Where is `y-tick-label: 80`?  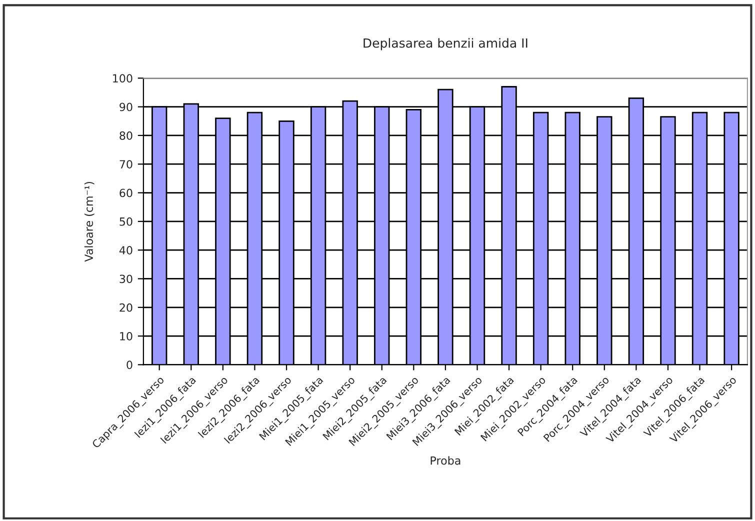 y-tick-label: 80 is located at coordinates (126, 135).